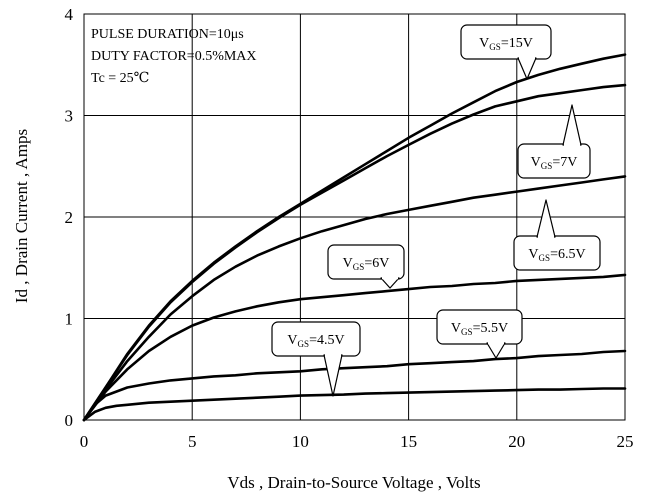 Image resolution: width=650 pixels, height=495 pixels. I want to click on y-tick-label: 4, so click(69, 14).